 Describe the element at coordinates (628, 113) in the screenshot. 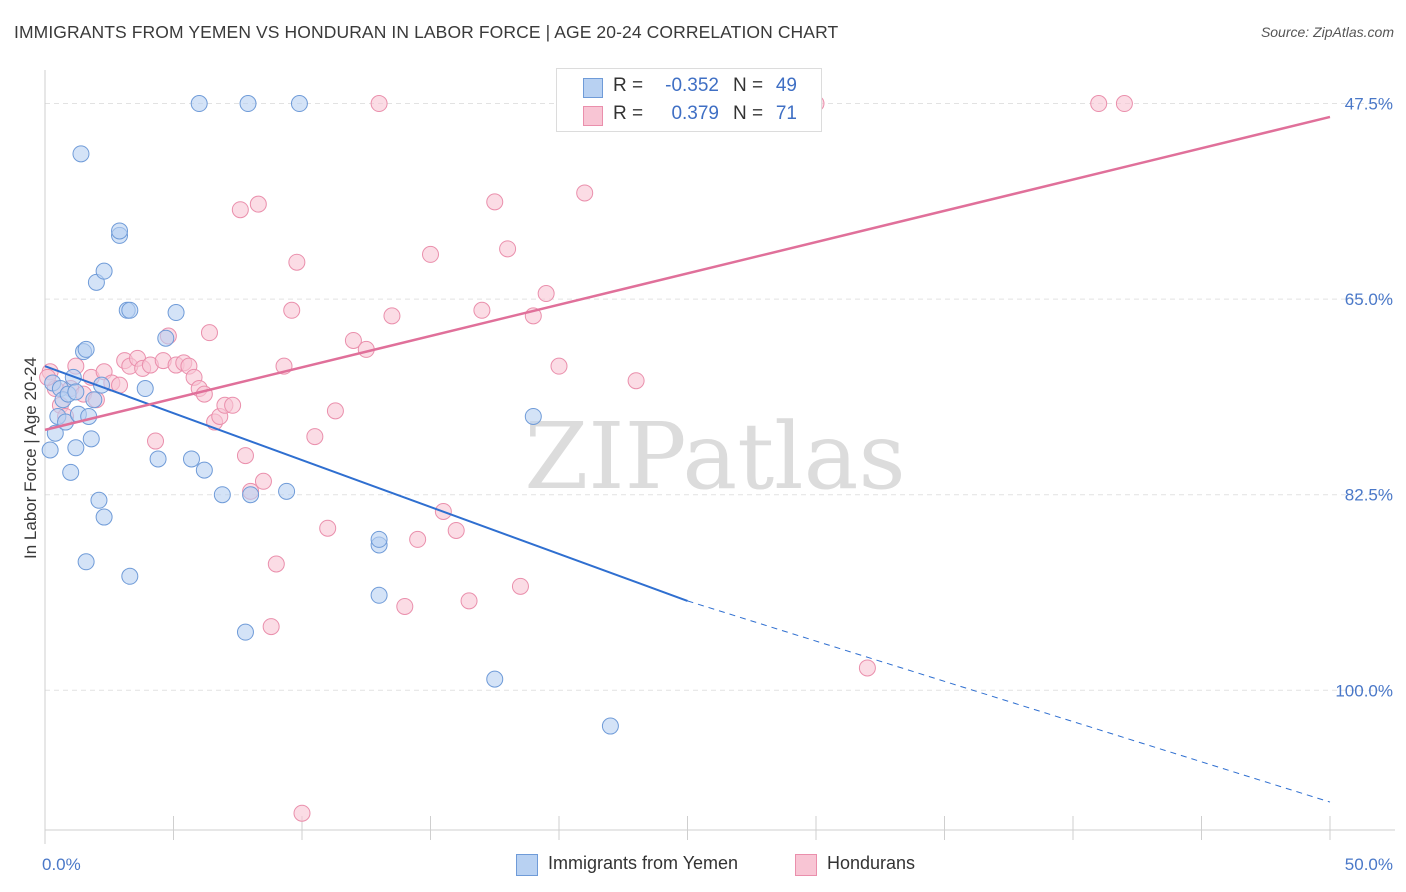

I see `r-label: R =` at that location.